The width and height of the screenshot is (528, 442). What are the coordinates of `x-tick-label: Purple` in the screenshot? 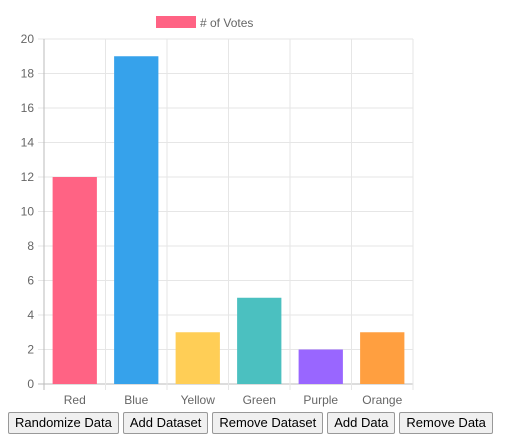 It's located at (320, 400).